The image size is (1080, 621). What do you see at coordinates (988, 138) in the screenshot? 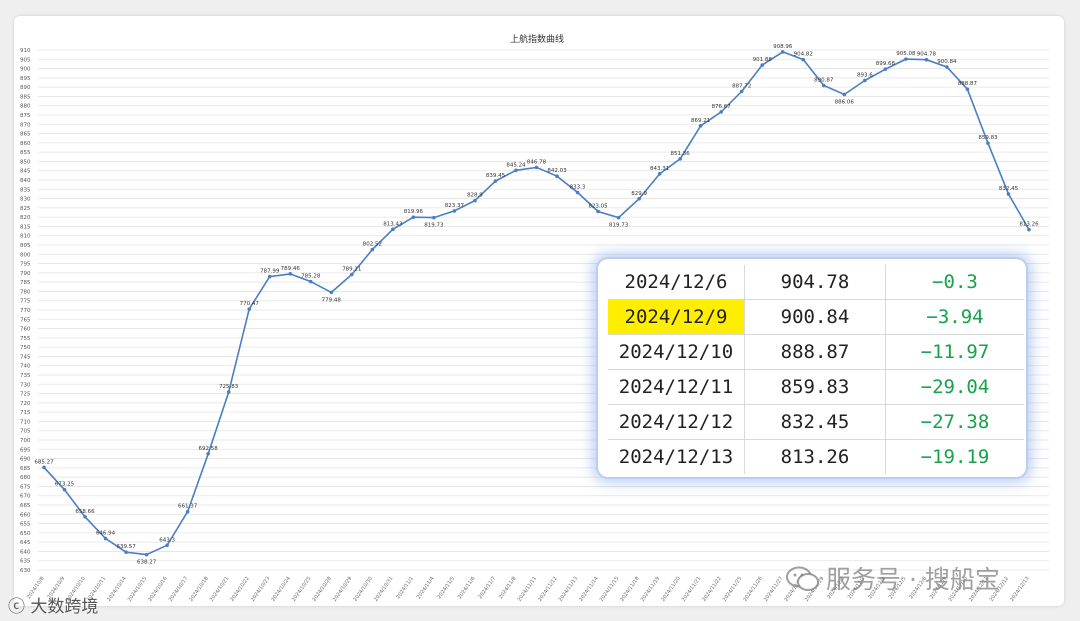
I see `data-label: 859.83` at bounding box center [988, 138].